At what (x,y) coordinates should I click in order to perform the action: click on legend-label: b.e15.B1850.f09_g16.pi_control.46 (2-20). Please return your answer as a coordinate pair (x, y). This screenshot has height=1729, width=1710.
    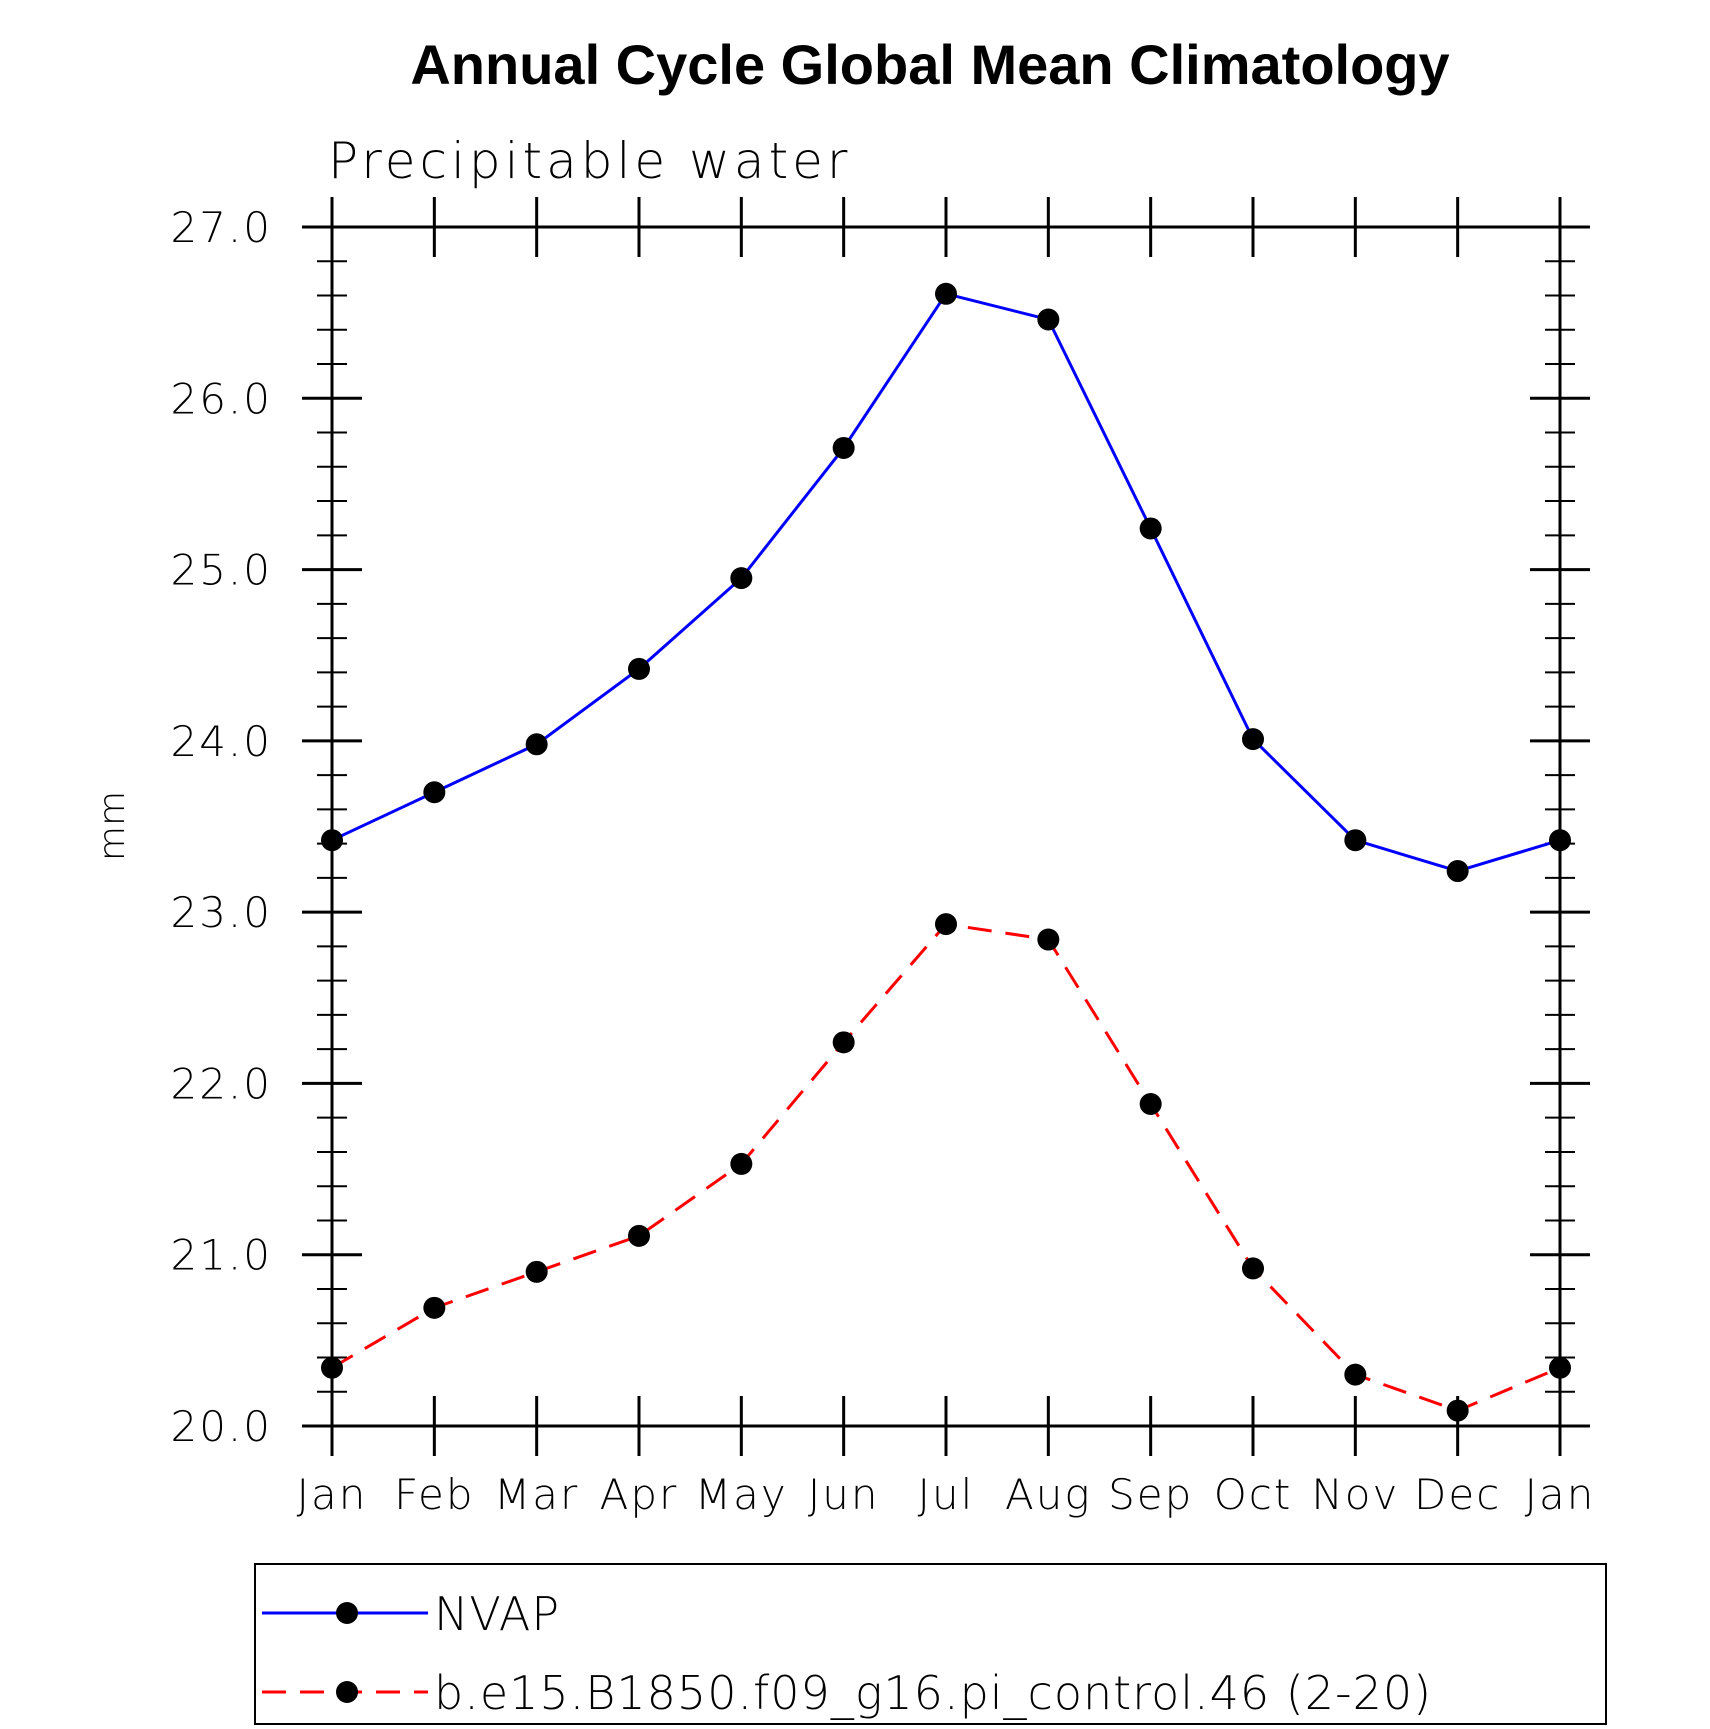
    Looking at the image, I should click on (933, 1693).